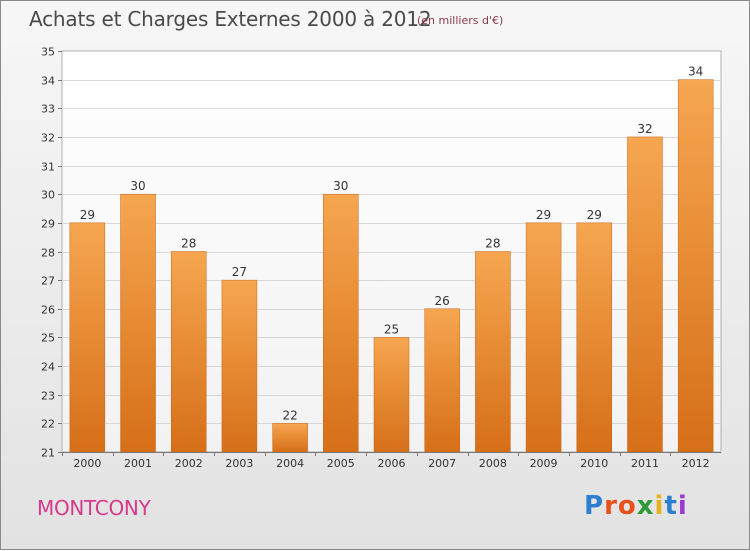  Describe the element at coordinates (594, 463) in the screenshot. I see `x-tick-label: 2010` at that location.